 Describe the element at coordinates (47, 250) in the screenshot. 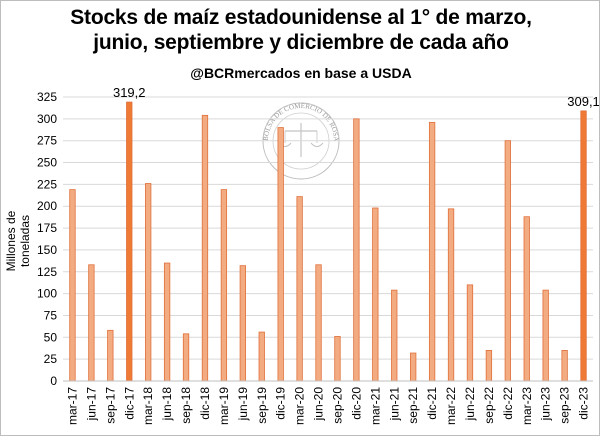

I see `y-tick-label: 150` at that location.